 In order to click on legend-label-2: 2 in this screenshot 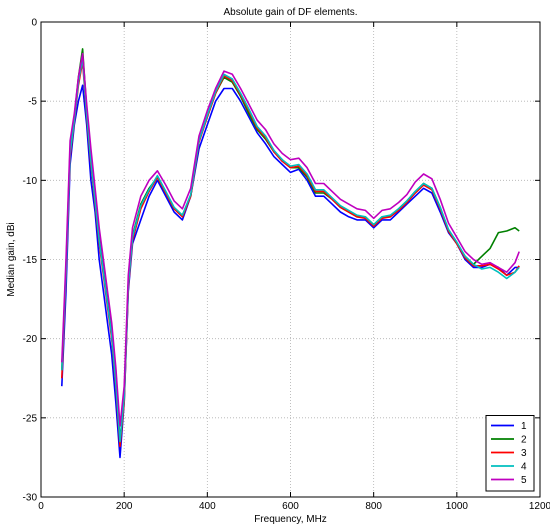, I will do `click(524, 440)`.